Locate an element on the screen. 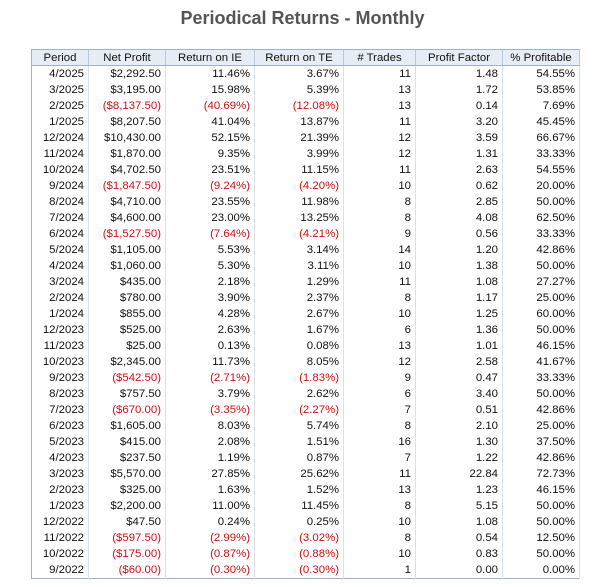 The width and height of the screenshot is (605, 587). return-on-ie-cell: 11.46% is located at coordinates (210, 73).